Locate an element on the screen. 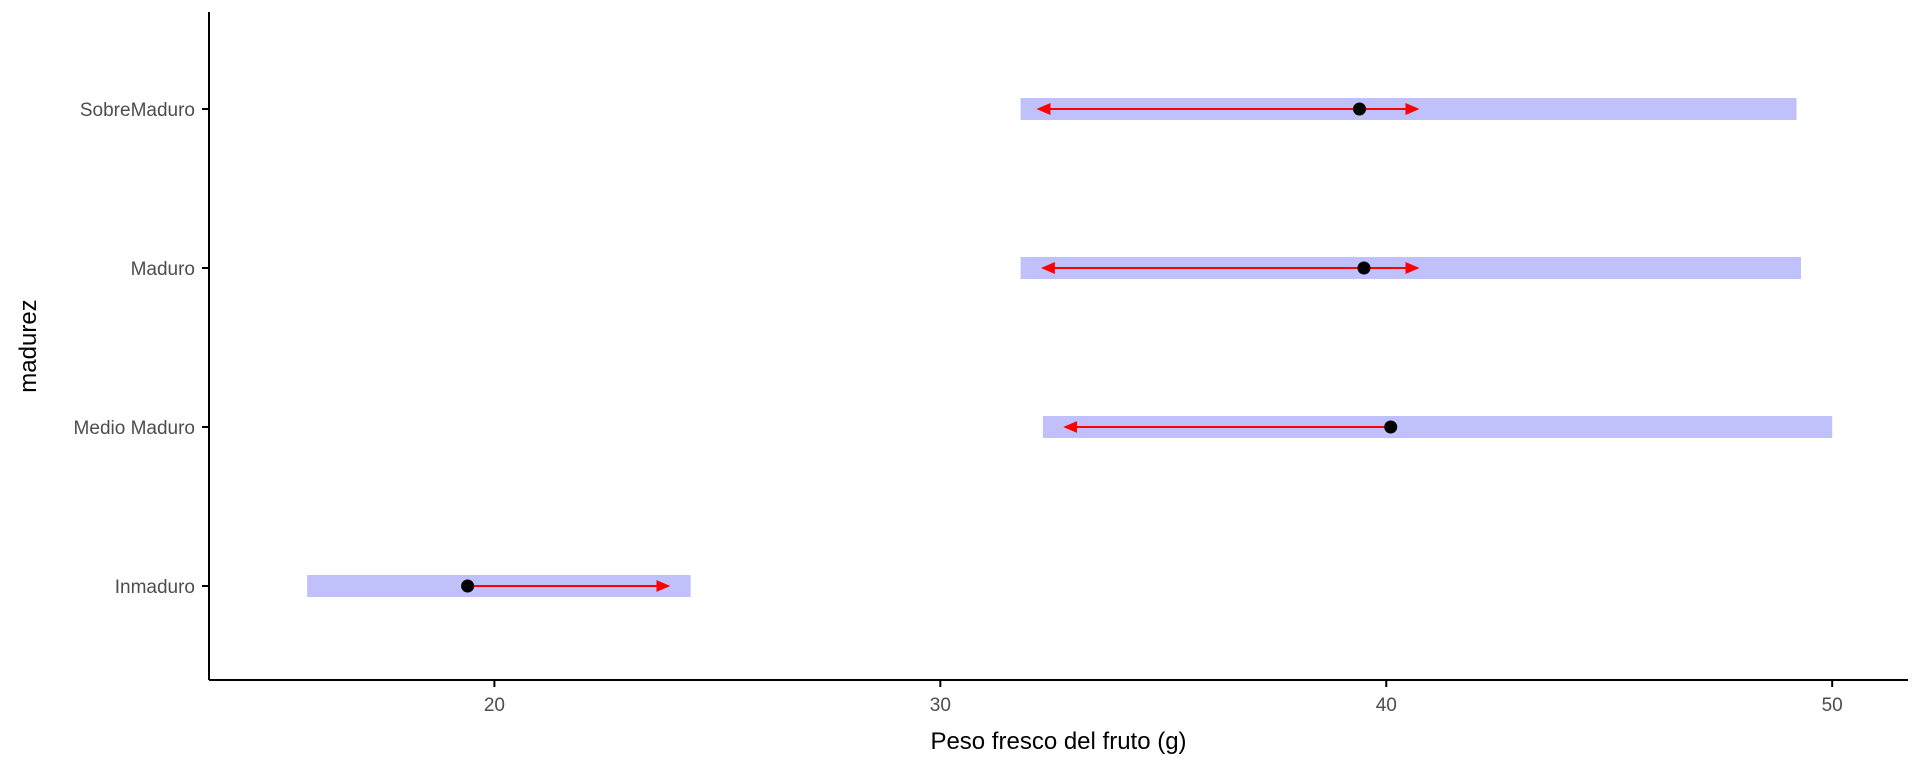 The image size is (1920, 768). point-maduro is located at coordinates (1364, 268).